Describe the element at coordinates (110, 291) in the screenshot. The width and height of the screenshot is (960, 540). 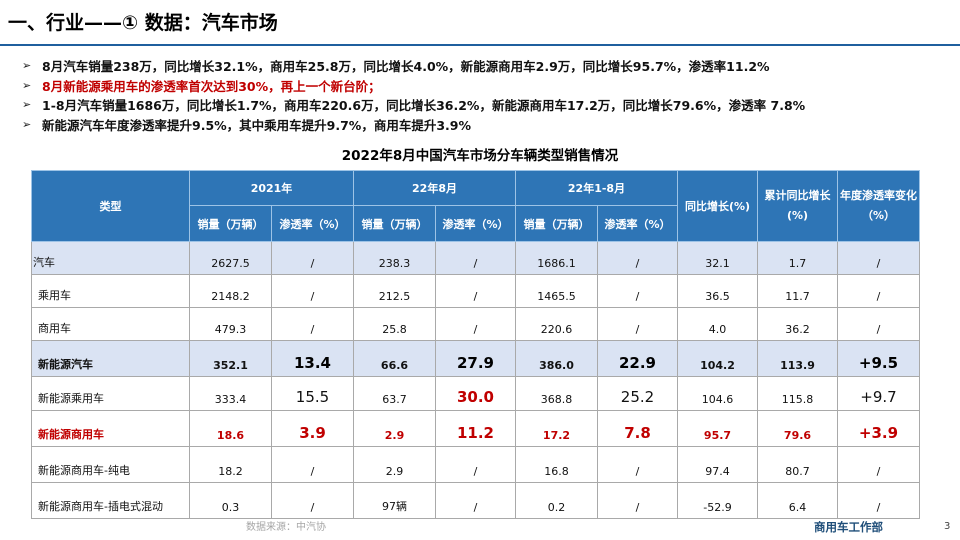
I see `row-name: 乘用车` at that location.